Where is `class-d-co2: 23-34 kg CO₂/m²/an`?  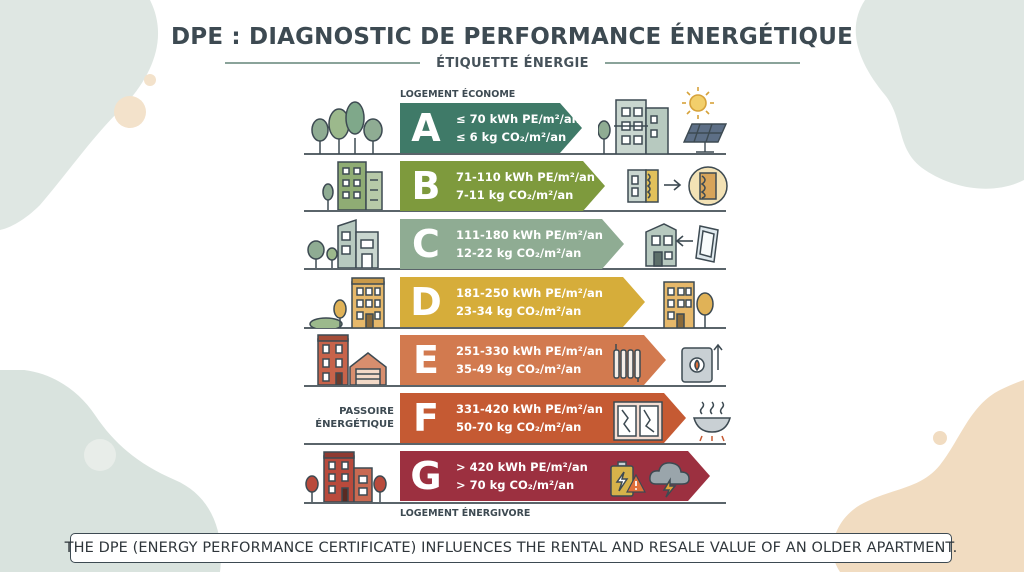
class-d-co2: 23-34 kg CO₂/m²/an is located at coordinates (519, 311).